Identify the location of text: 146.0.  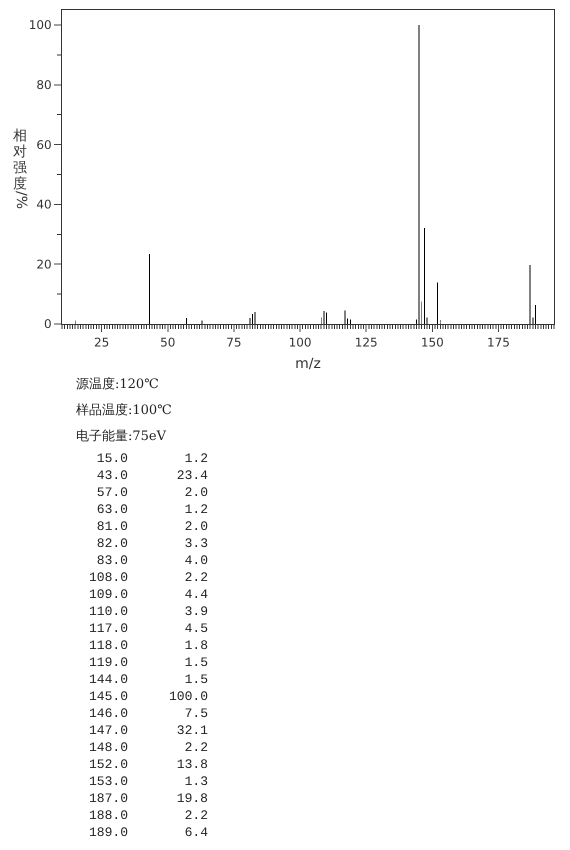
(108, 713).